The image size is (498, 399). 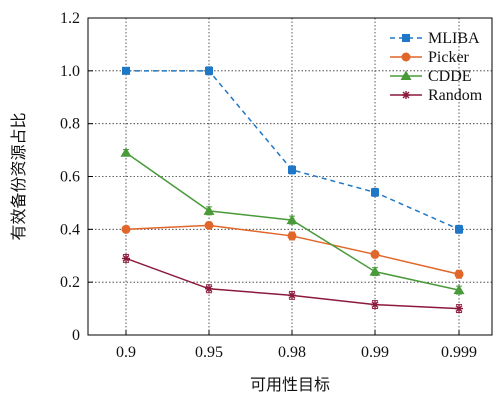 I want to click on legend-item-cdde: CDDE, so click(x=431, y=76).